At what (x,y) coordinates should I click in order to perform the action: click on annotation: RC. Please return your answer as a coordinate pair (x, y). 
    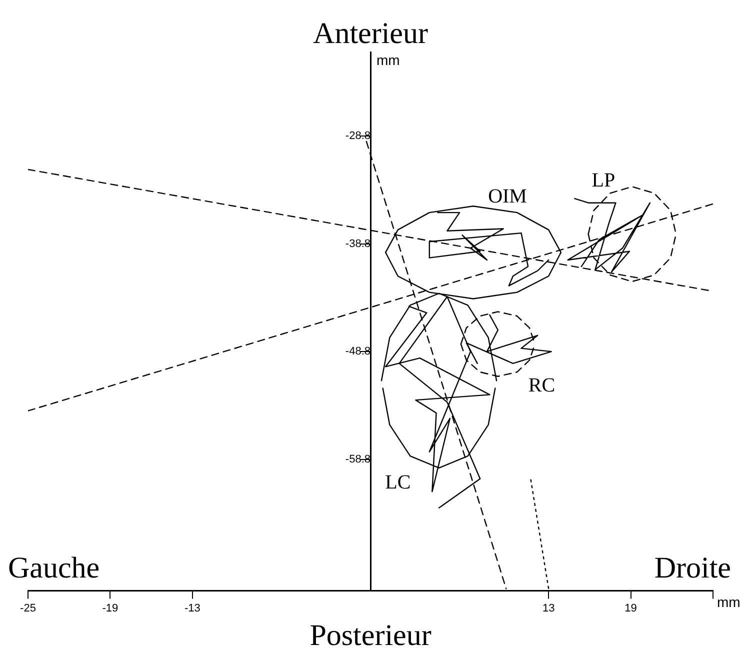
    Looking at the image, I should click on (542, 385).